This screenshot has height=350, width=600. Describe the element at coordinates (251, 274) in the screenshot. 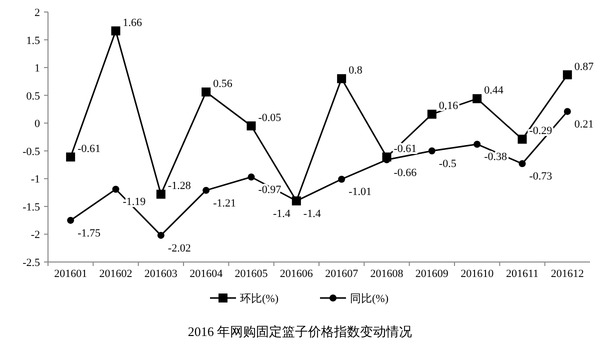

I see `x-tick-label: 201605` at that location.